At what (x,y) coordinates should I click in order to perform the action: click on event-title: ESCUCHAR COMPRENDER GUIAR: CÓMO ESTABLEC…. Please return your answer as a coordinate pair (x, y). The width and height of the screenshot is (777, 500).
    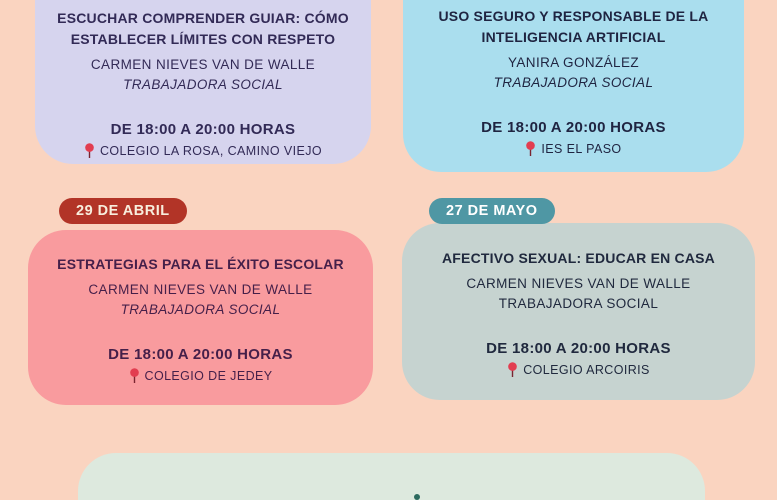
    Looking at the image, I should click on (203, 28).